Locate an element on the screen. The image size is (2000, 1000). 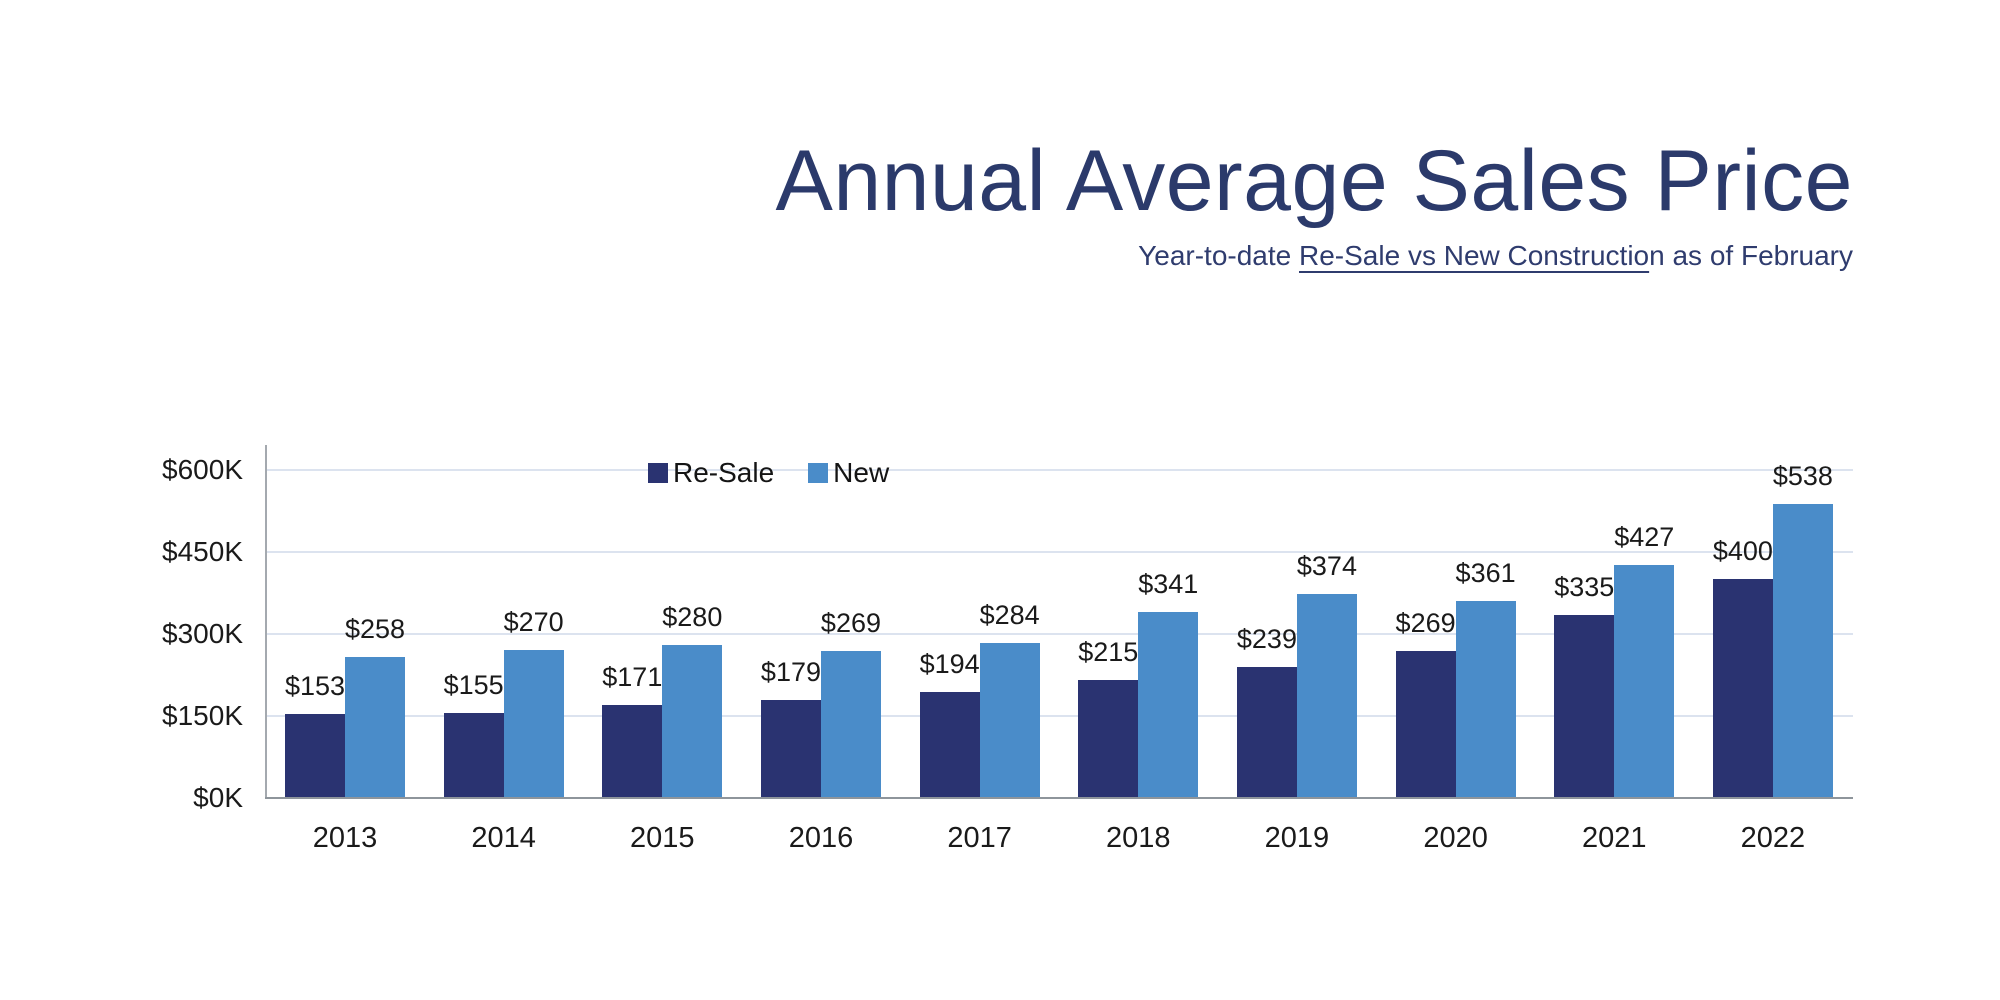
resale-legend-label: Re-Sale is located at coordinates (724, 472).